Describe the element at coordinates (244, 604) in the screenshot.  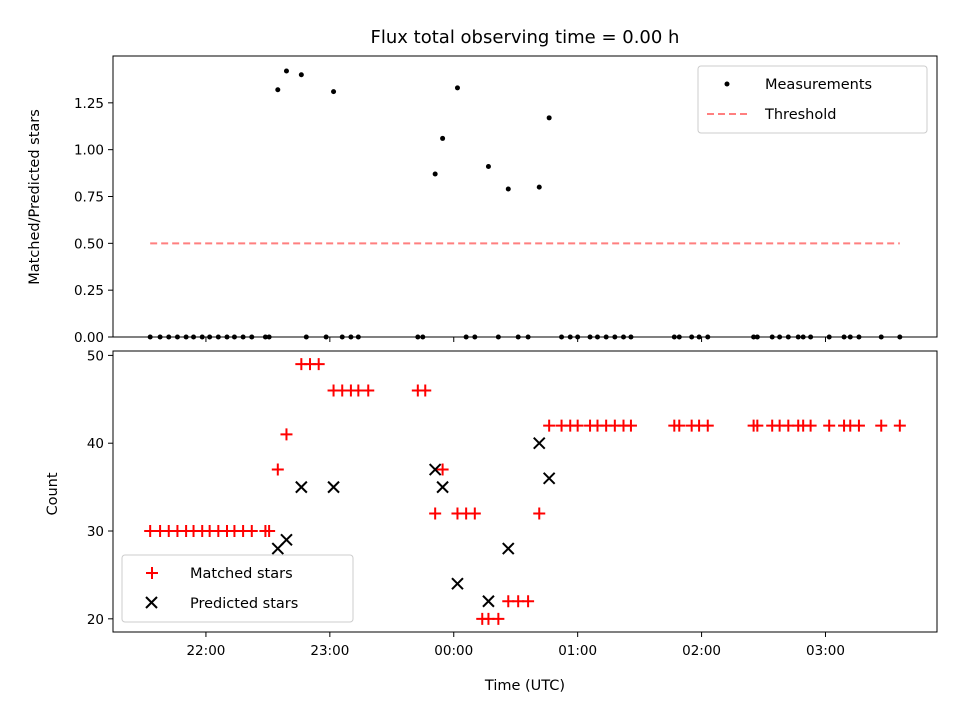
I see `predicted-stars-legend-label: Predicted stars` at that location.